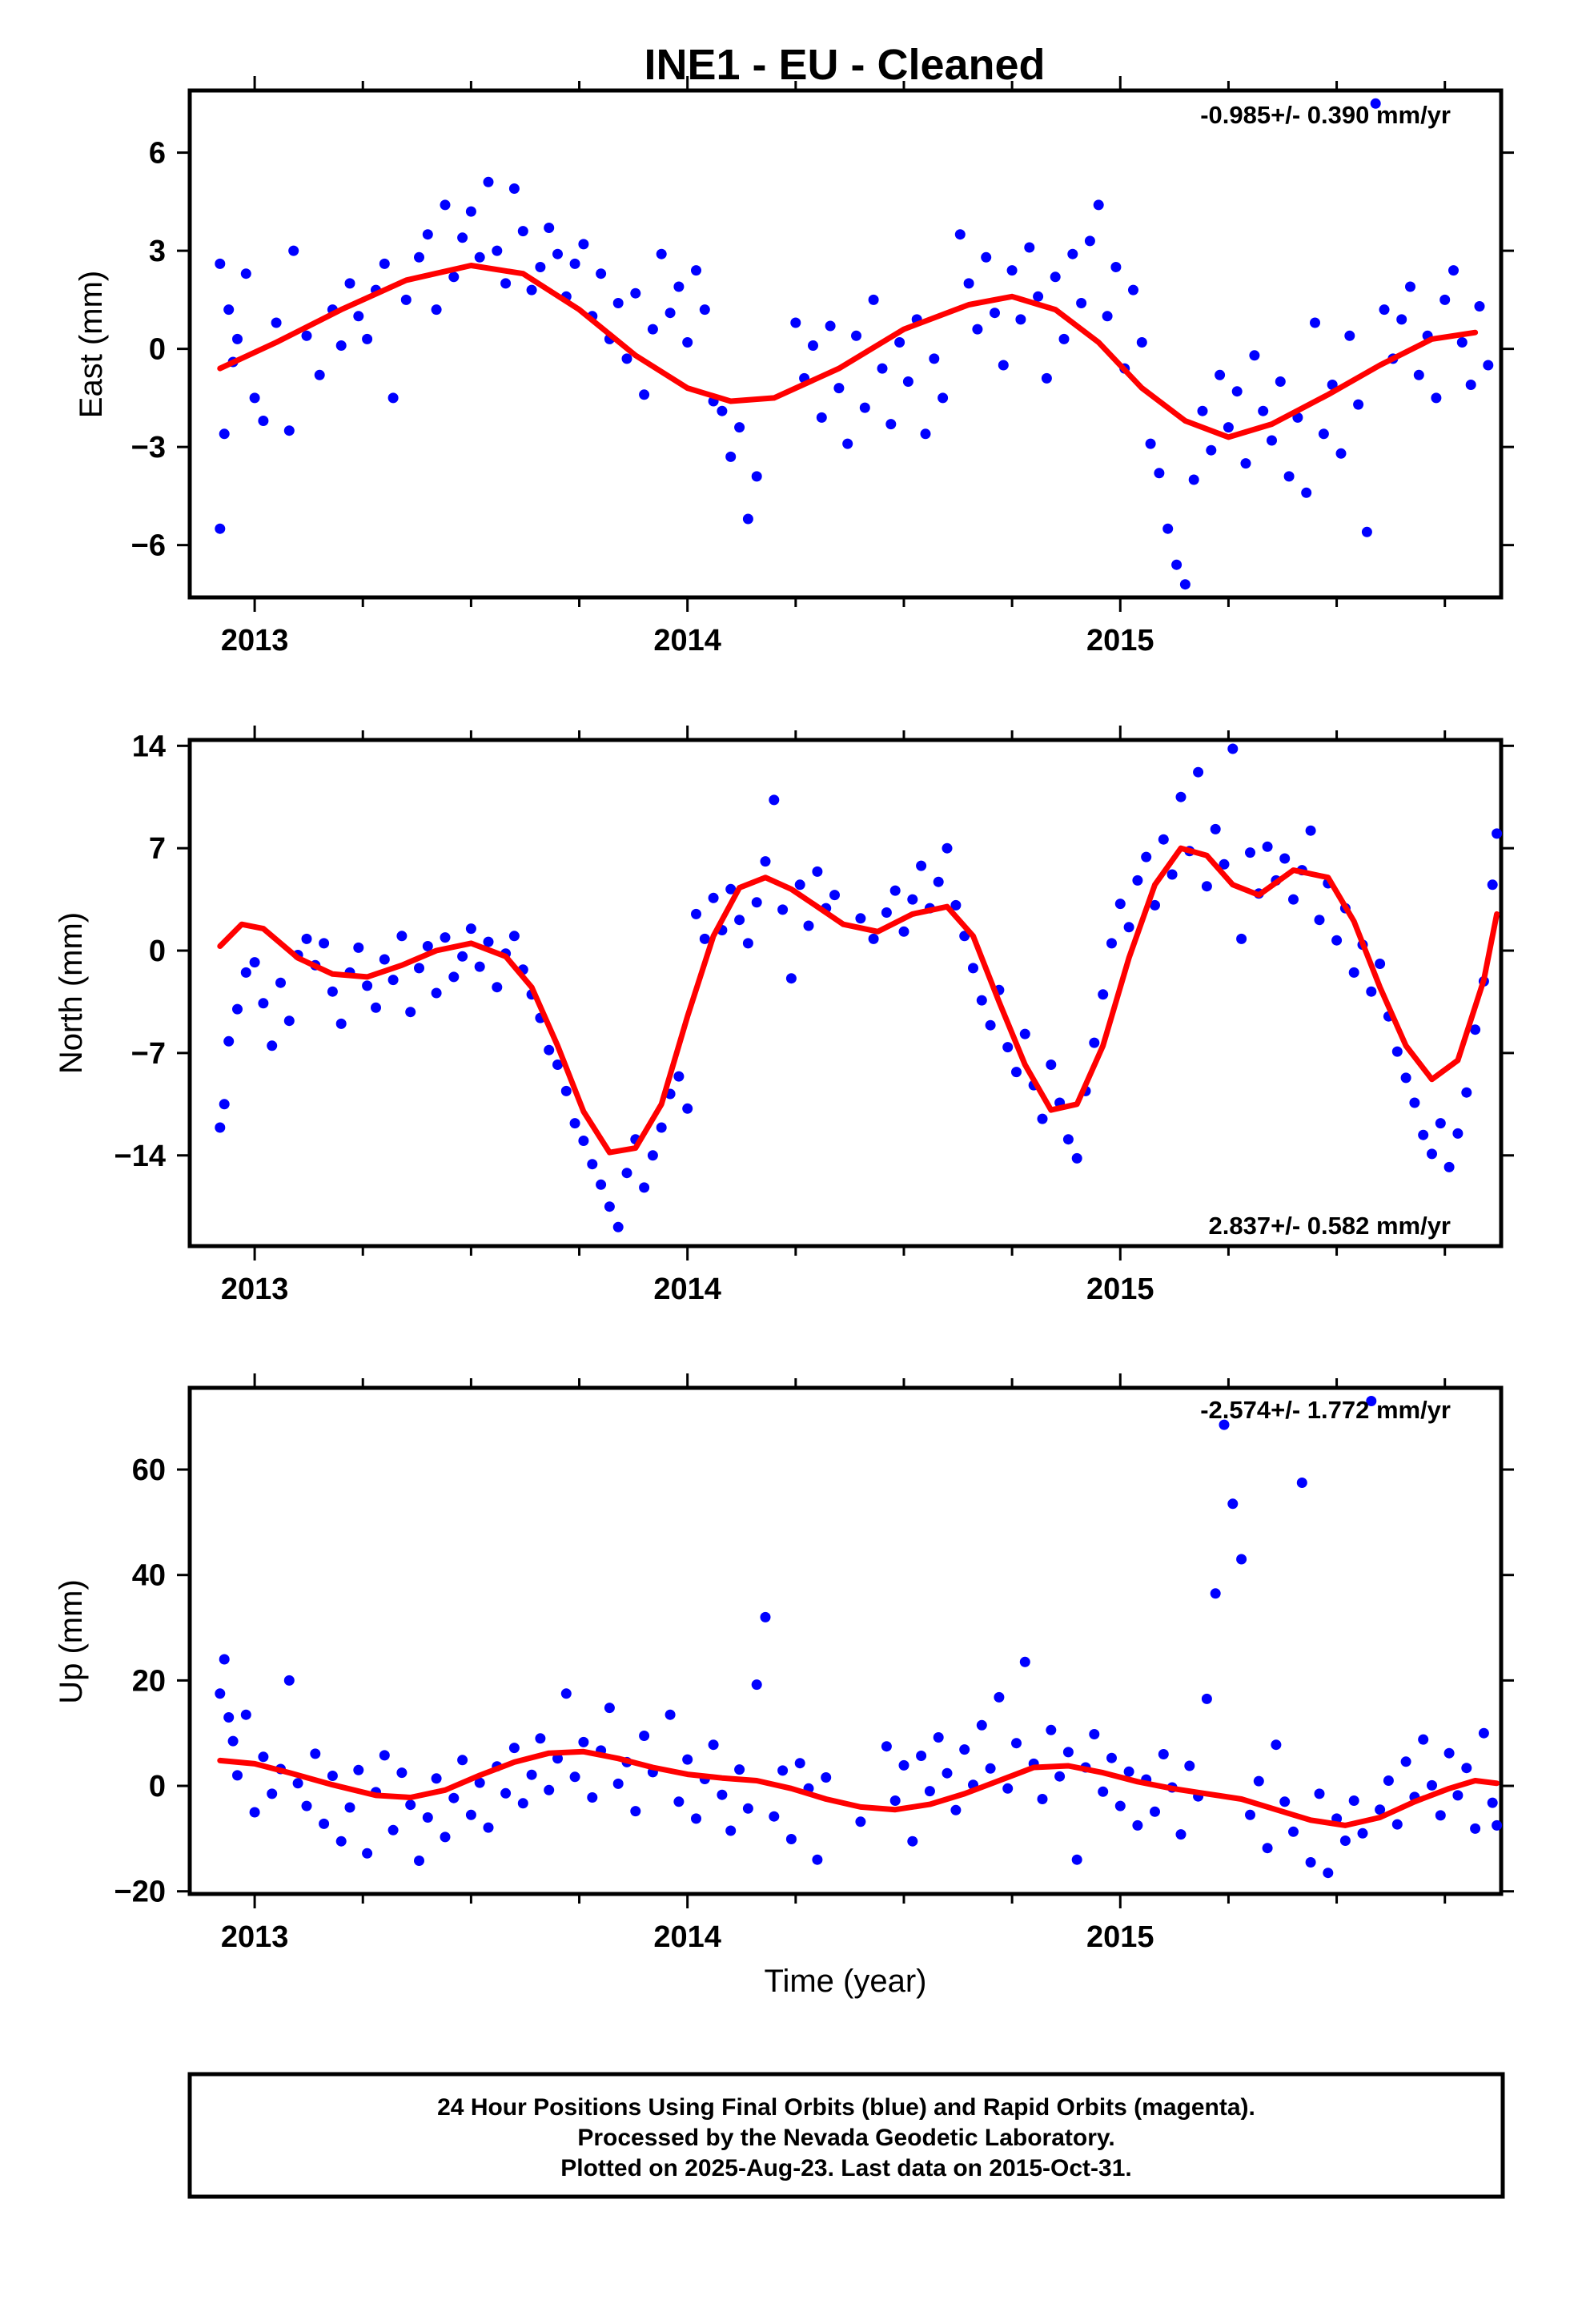  Describe the element at coordinates (1330, 1226) in the screenshot. I see `north-rate-label: 2.837+/- 0.582 mm/yr` at that location.